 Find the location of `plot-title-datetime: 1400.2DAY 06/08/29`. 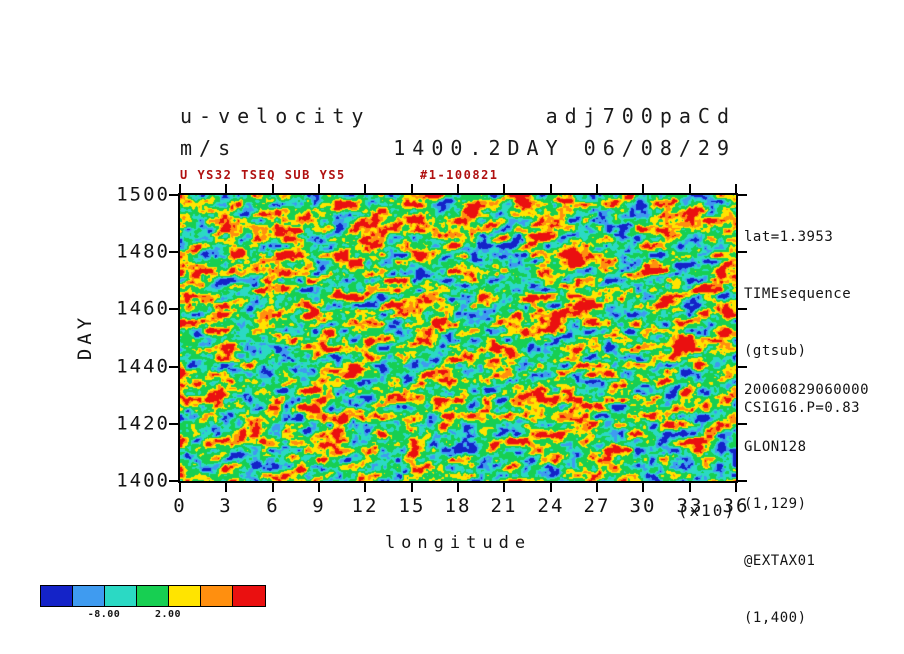

plot-title-datetime: 1400.2DAY 06/08/29 is located at coordinates (564, 148).